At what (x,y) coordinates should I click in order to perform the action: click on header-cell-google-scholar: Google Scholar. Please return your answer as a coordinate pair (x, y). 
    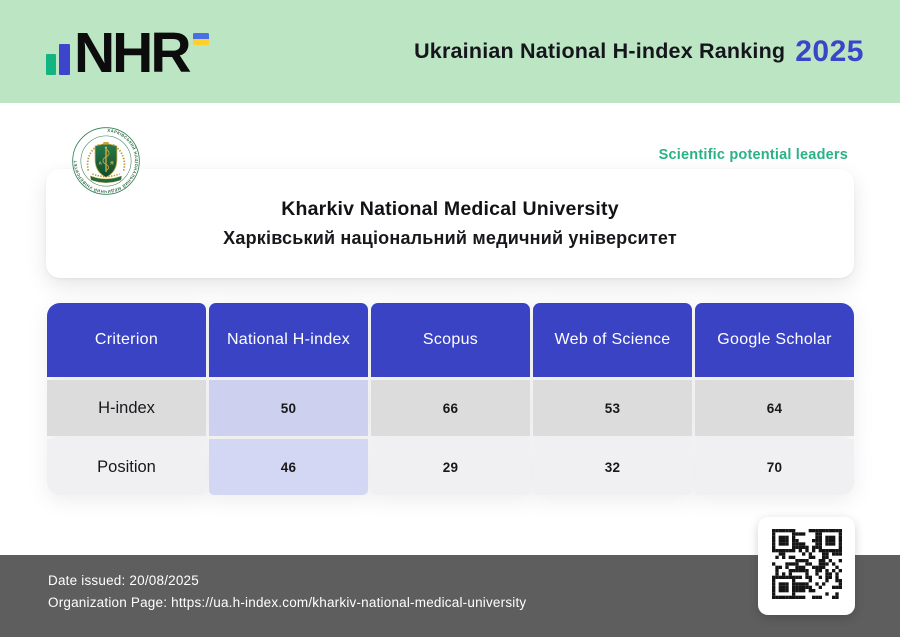
    Looking at the image, I should click on (774, 340).